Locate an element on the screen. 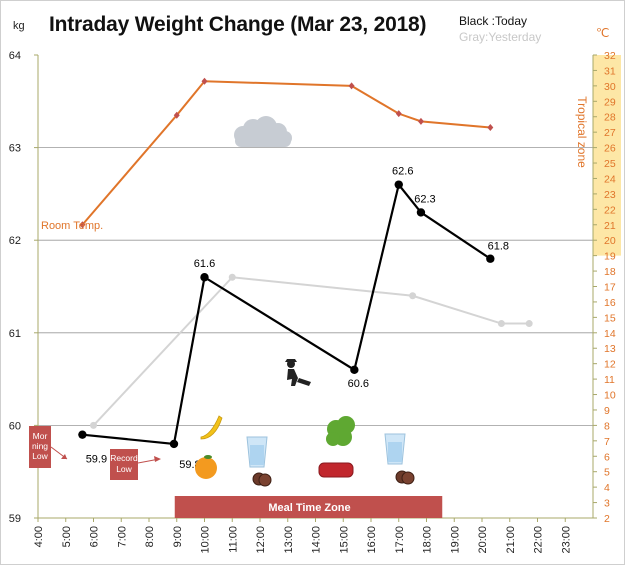 This screenshot has height=565, width=625. temp-tick-label: 24 is located at coordinates (610, 179).